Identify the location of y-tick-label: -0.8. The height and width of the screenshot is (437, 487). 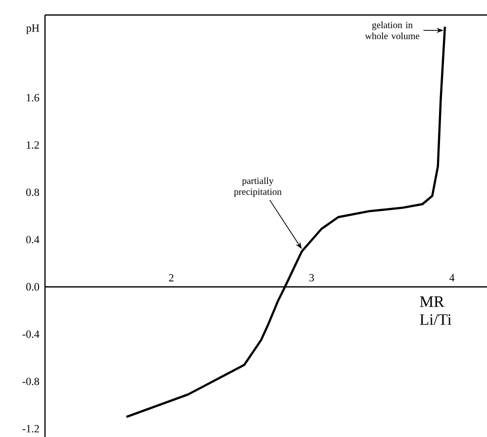
(31, 382).